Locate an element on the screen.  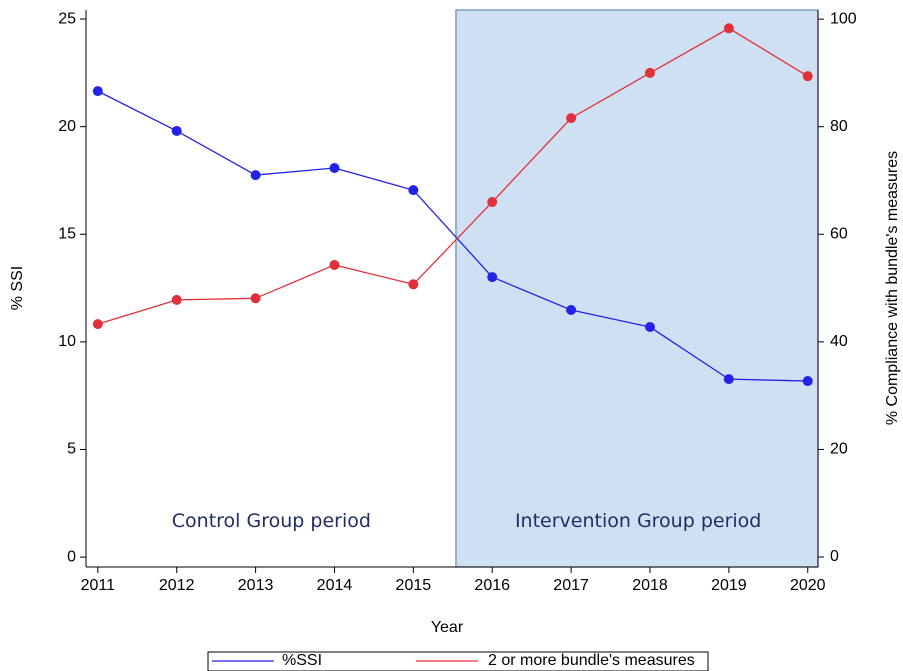
x-tick-label: 2012 is located at coordinates (177, 585).